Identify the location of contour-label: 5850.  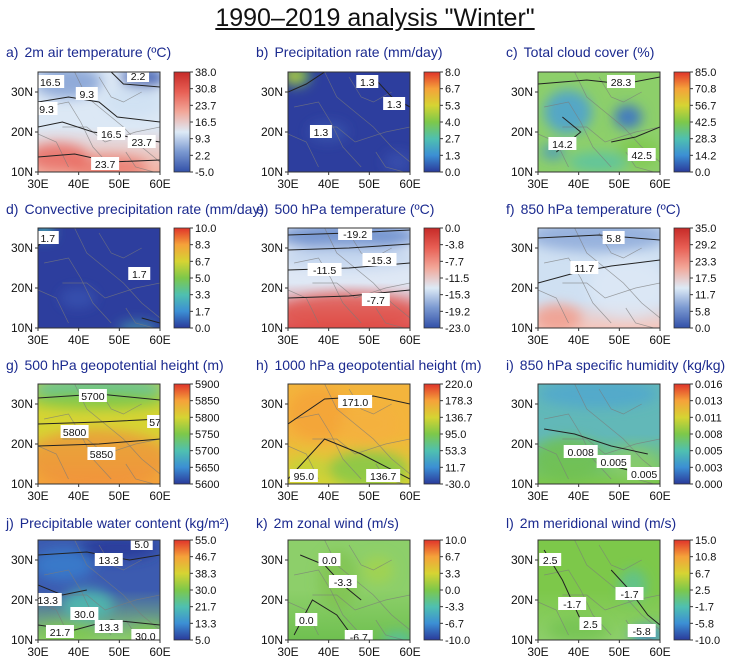
(102, 455).